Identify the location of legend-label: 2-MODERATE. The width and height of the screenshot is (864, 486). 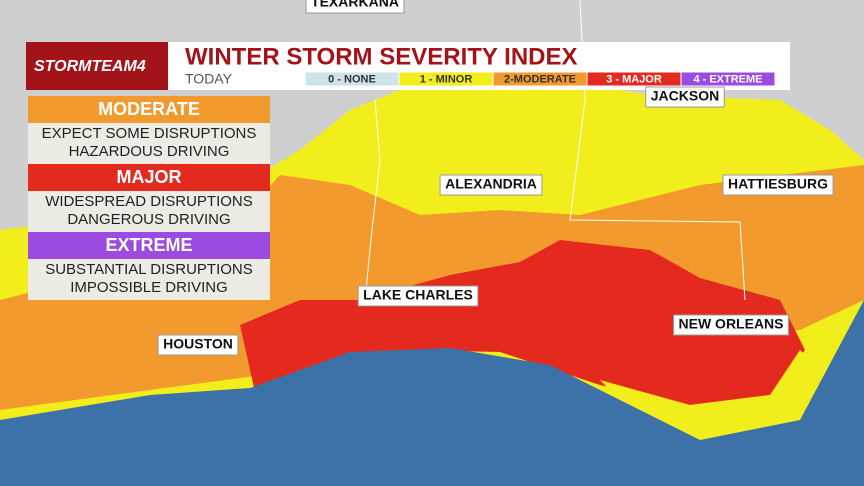
(540, 79).